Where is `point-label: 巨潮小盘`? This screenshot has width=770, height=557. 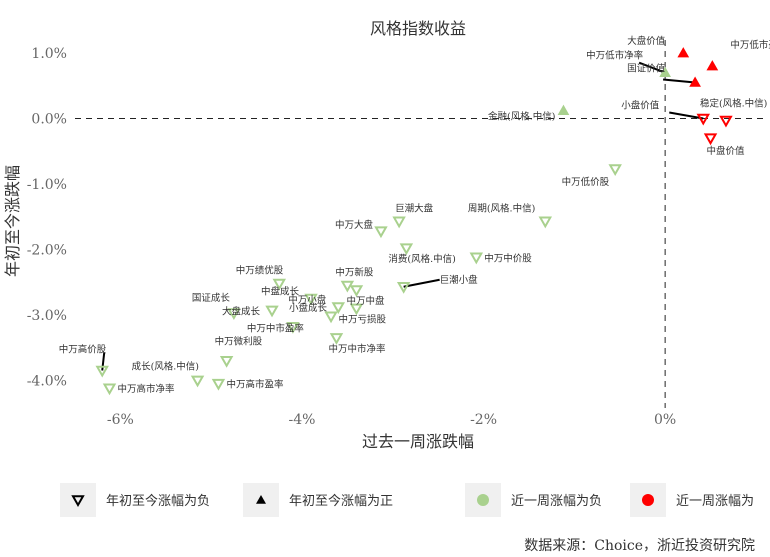
point-label: 巨潮小盘 is located at coordinates (459, 280).